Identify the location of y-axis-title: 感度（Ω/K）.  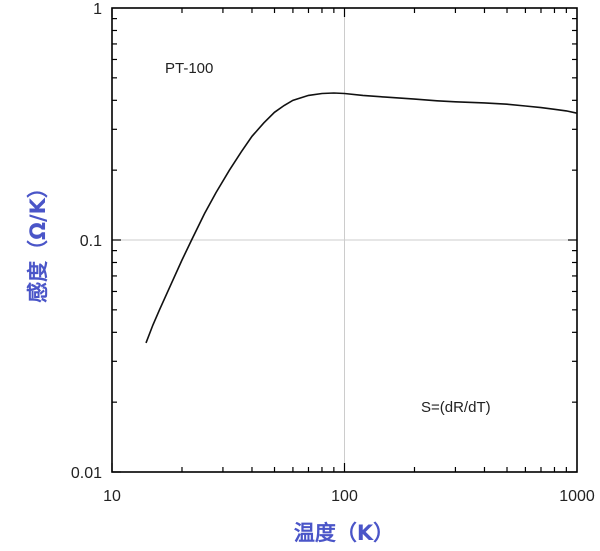
(38, 240).